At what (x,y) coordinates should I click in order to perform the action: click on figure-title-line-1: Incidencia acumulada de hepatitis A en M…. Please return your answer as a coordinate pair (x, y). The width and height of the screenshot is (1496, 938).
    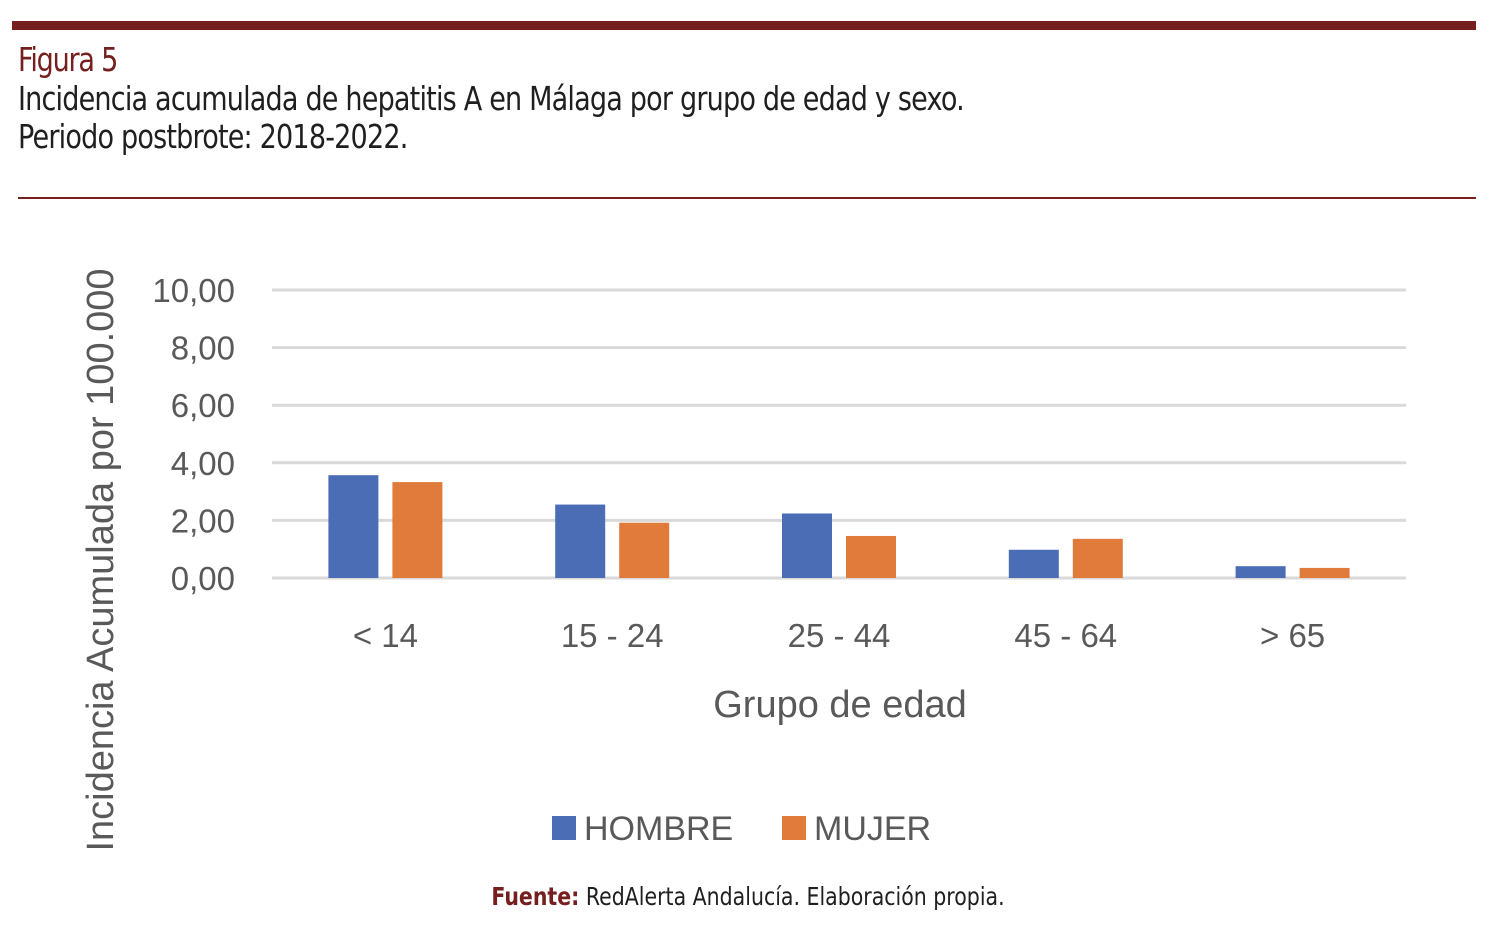
    Looking at the image, I should click on (491, 98).